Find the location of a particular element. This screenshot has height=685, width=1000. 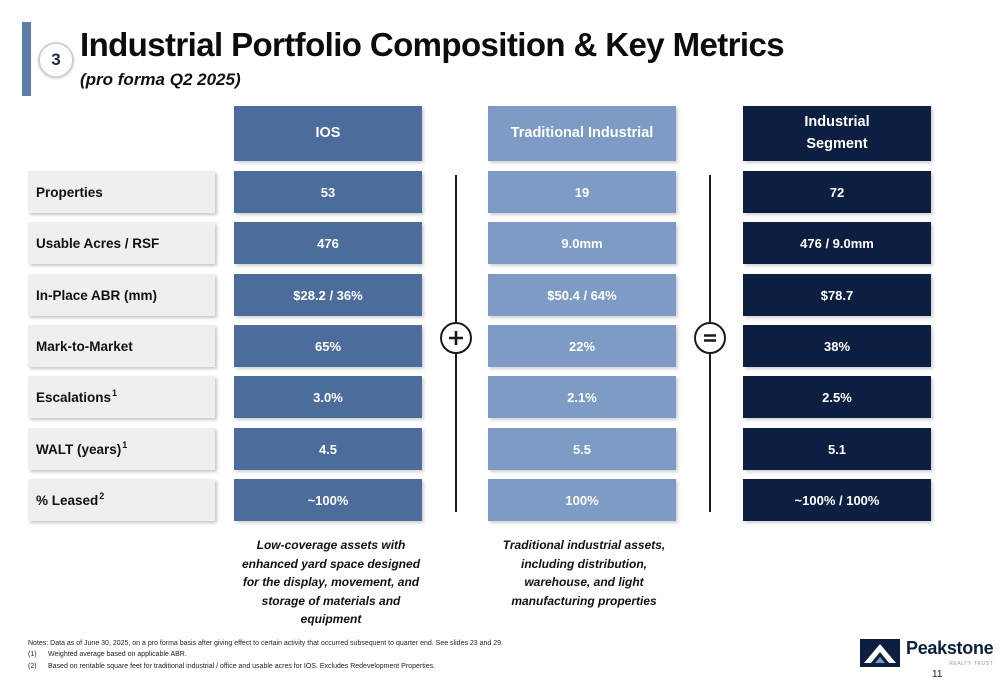

ios-value-leased: ~100% is located at coordinates (328, 500).